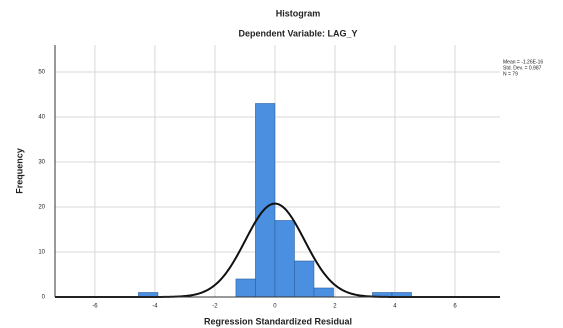  I want to click on x-tick-label: -4, so click(155, 307).